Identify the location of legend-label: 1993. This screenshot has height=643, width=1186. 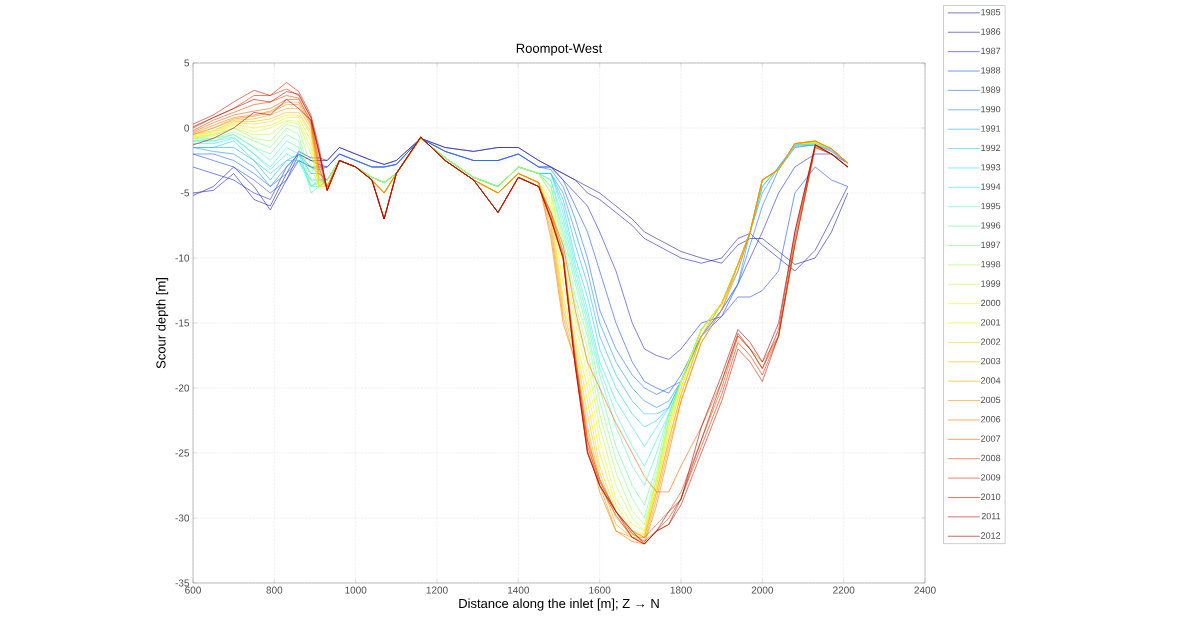
(991, 167).